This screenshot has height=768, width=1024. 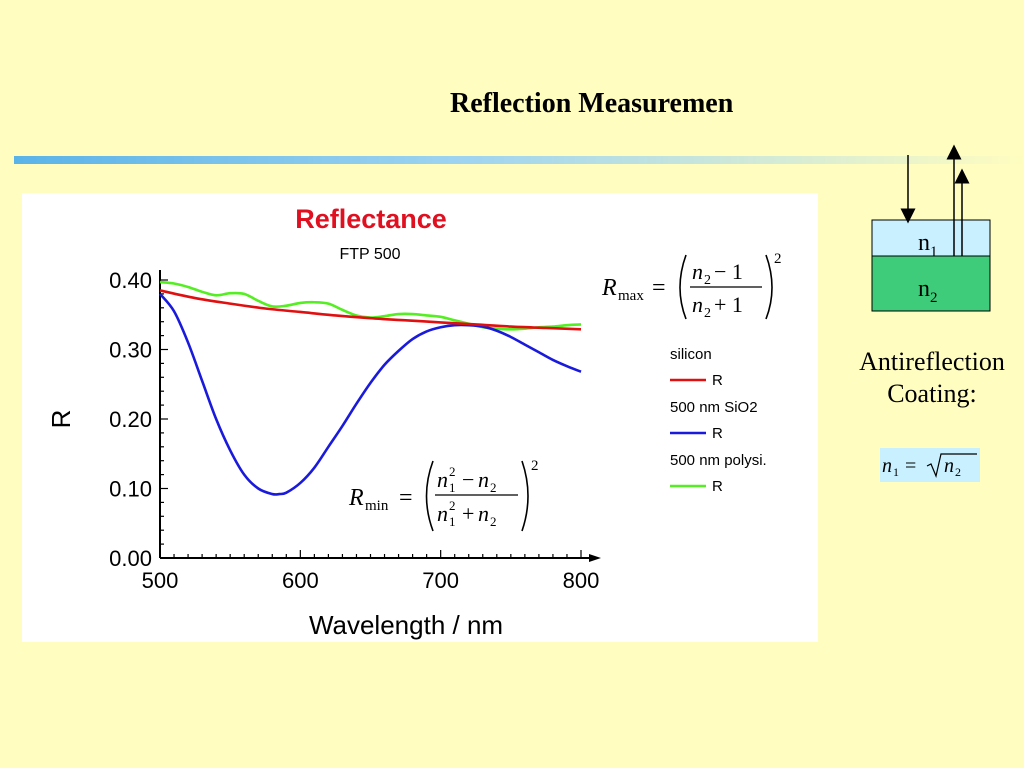 What do you see at coordinates (714, 407) in the screenshot?
I see `legend-series-name: 500 nm SiO2` at bounding box center [714, 407].